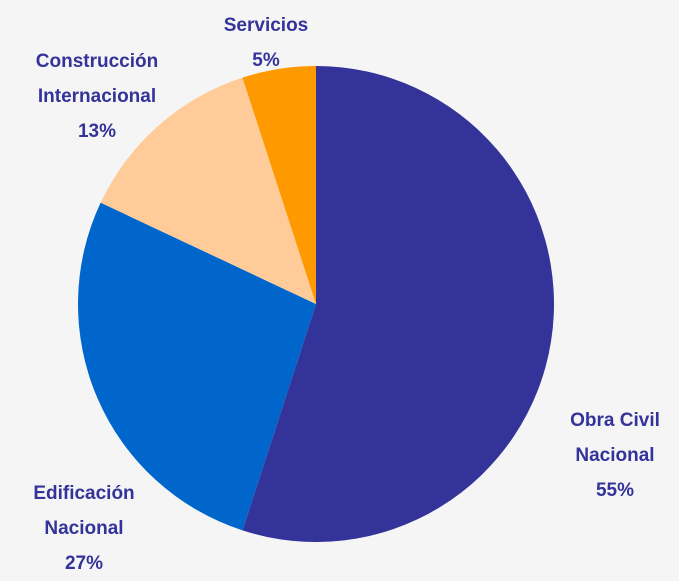 The image size is (679, 581). What do you see at coordinates (84, 563) in the screenshot?
I see `value-label: 27%` at bounding box center [84, 563].